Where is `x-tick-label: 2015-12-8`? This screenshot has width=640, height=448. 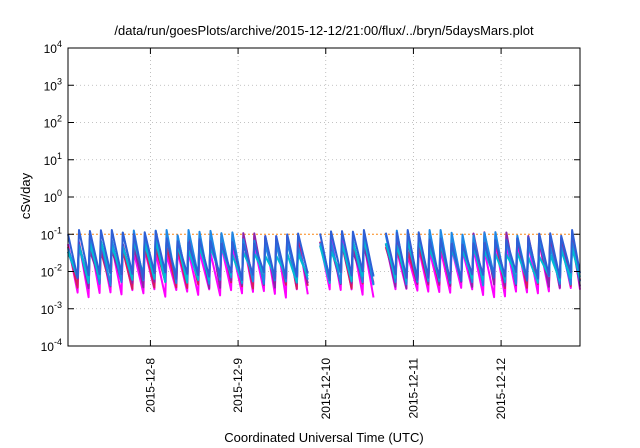 x-tick-label: 2015-12-8 is located at coordinates (150, 385).